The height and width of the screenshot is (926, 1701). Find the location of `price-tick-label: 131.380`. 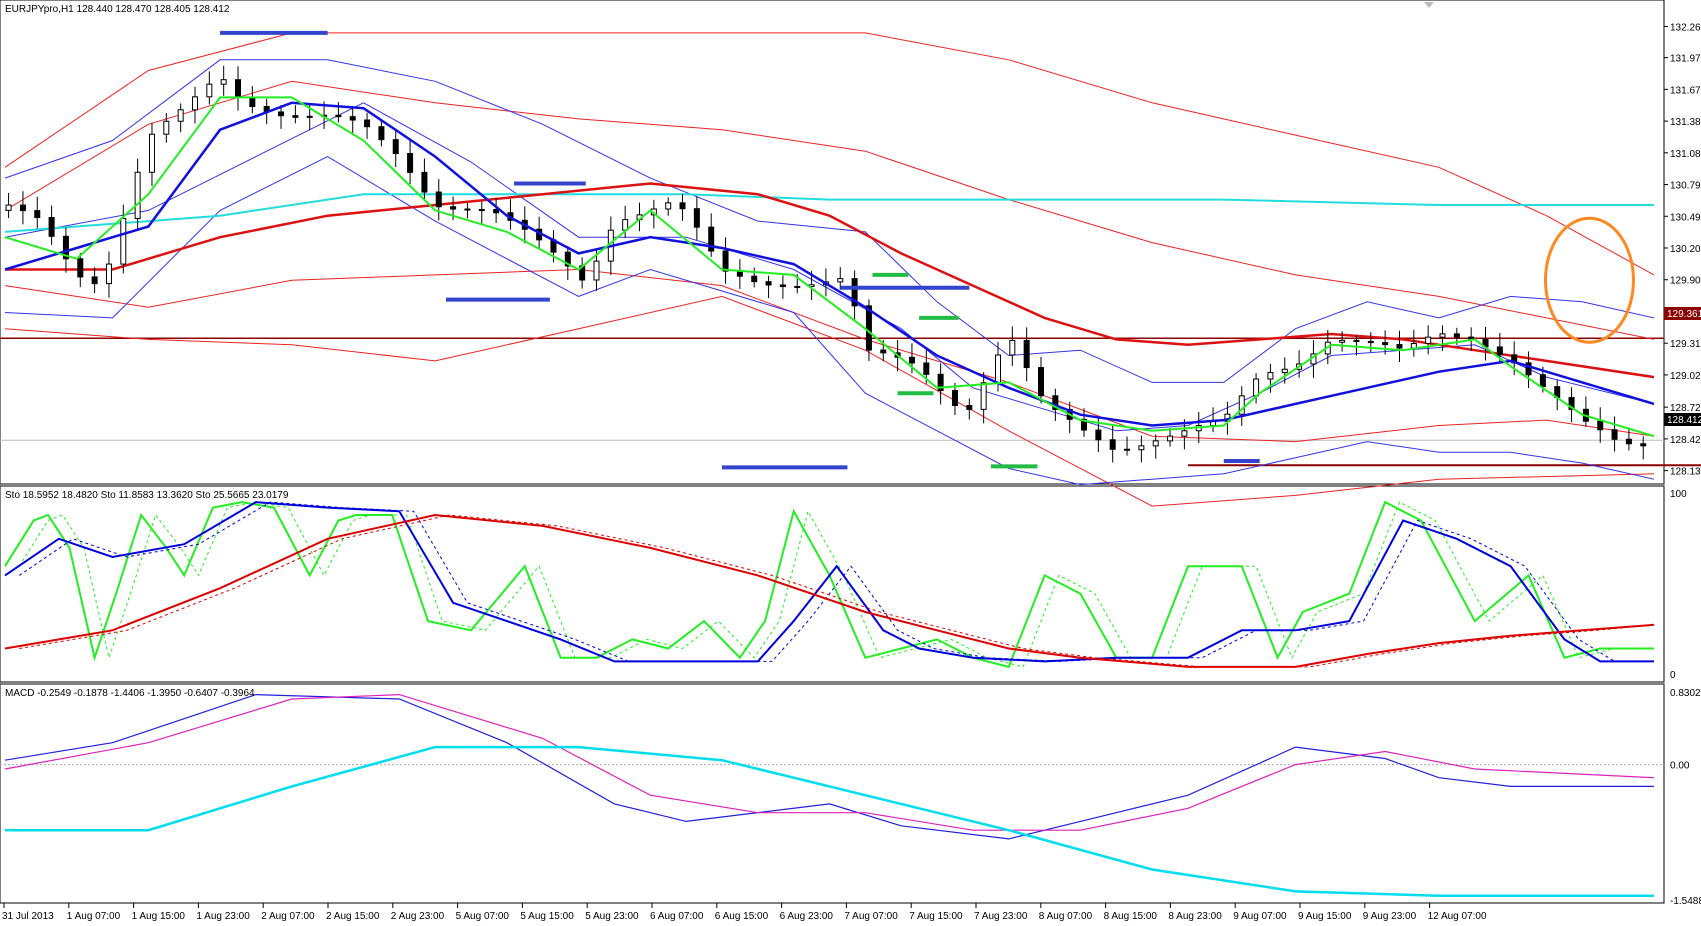

price-tick-label: 131.380 is located at coordinates (1685, 122).